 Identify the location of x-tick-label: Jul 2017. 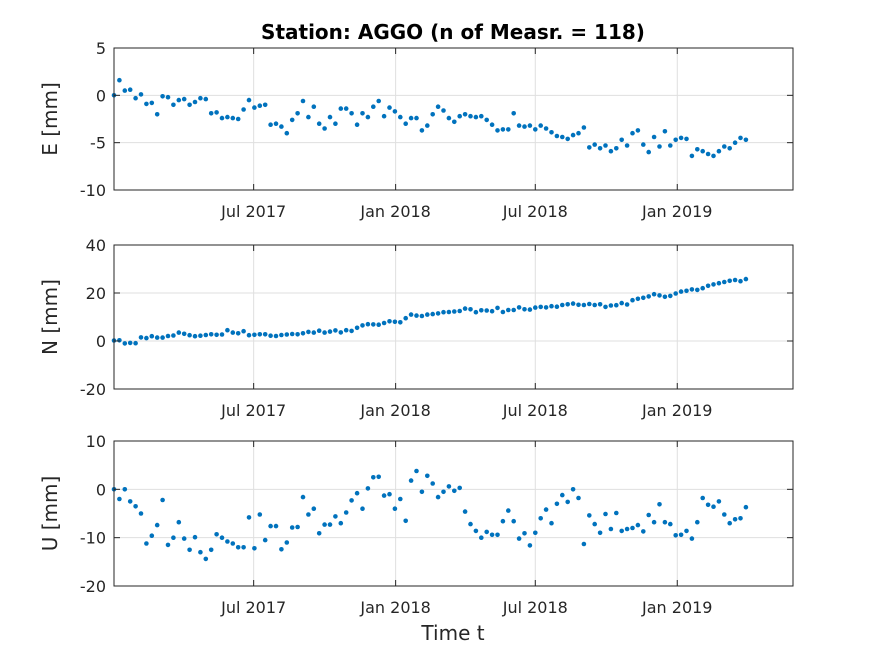
(253, 211).